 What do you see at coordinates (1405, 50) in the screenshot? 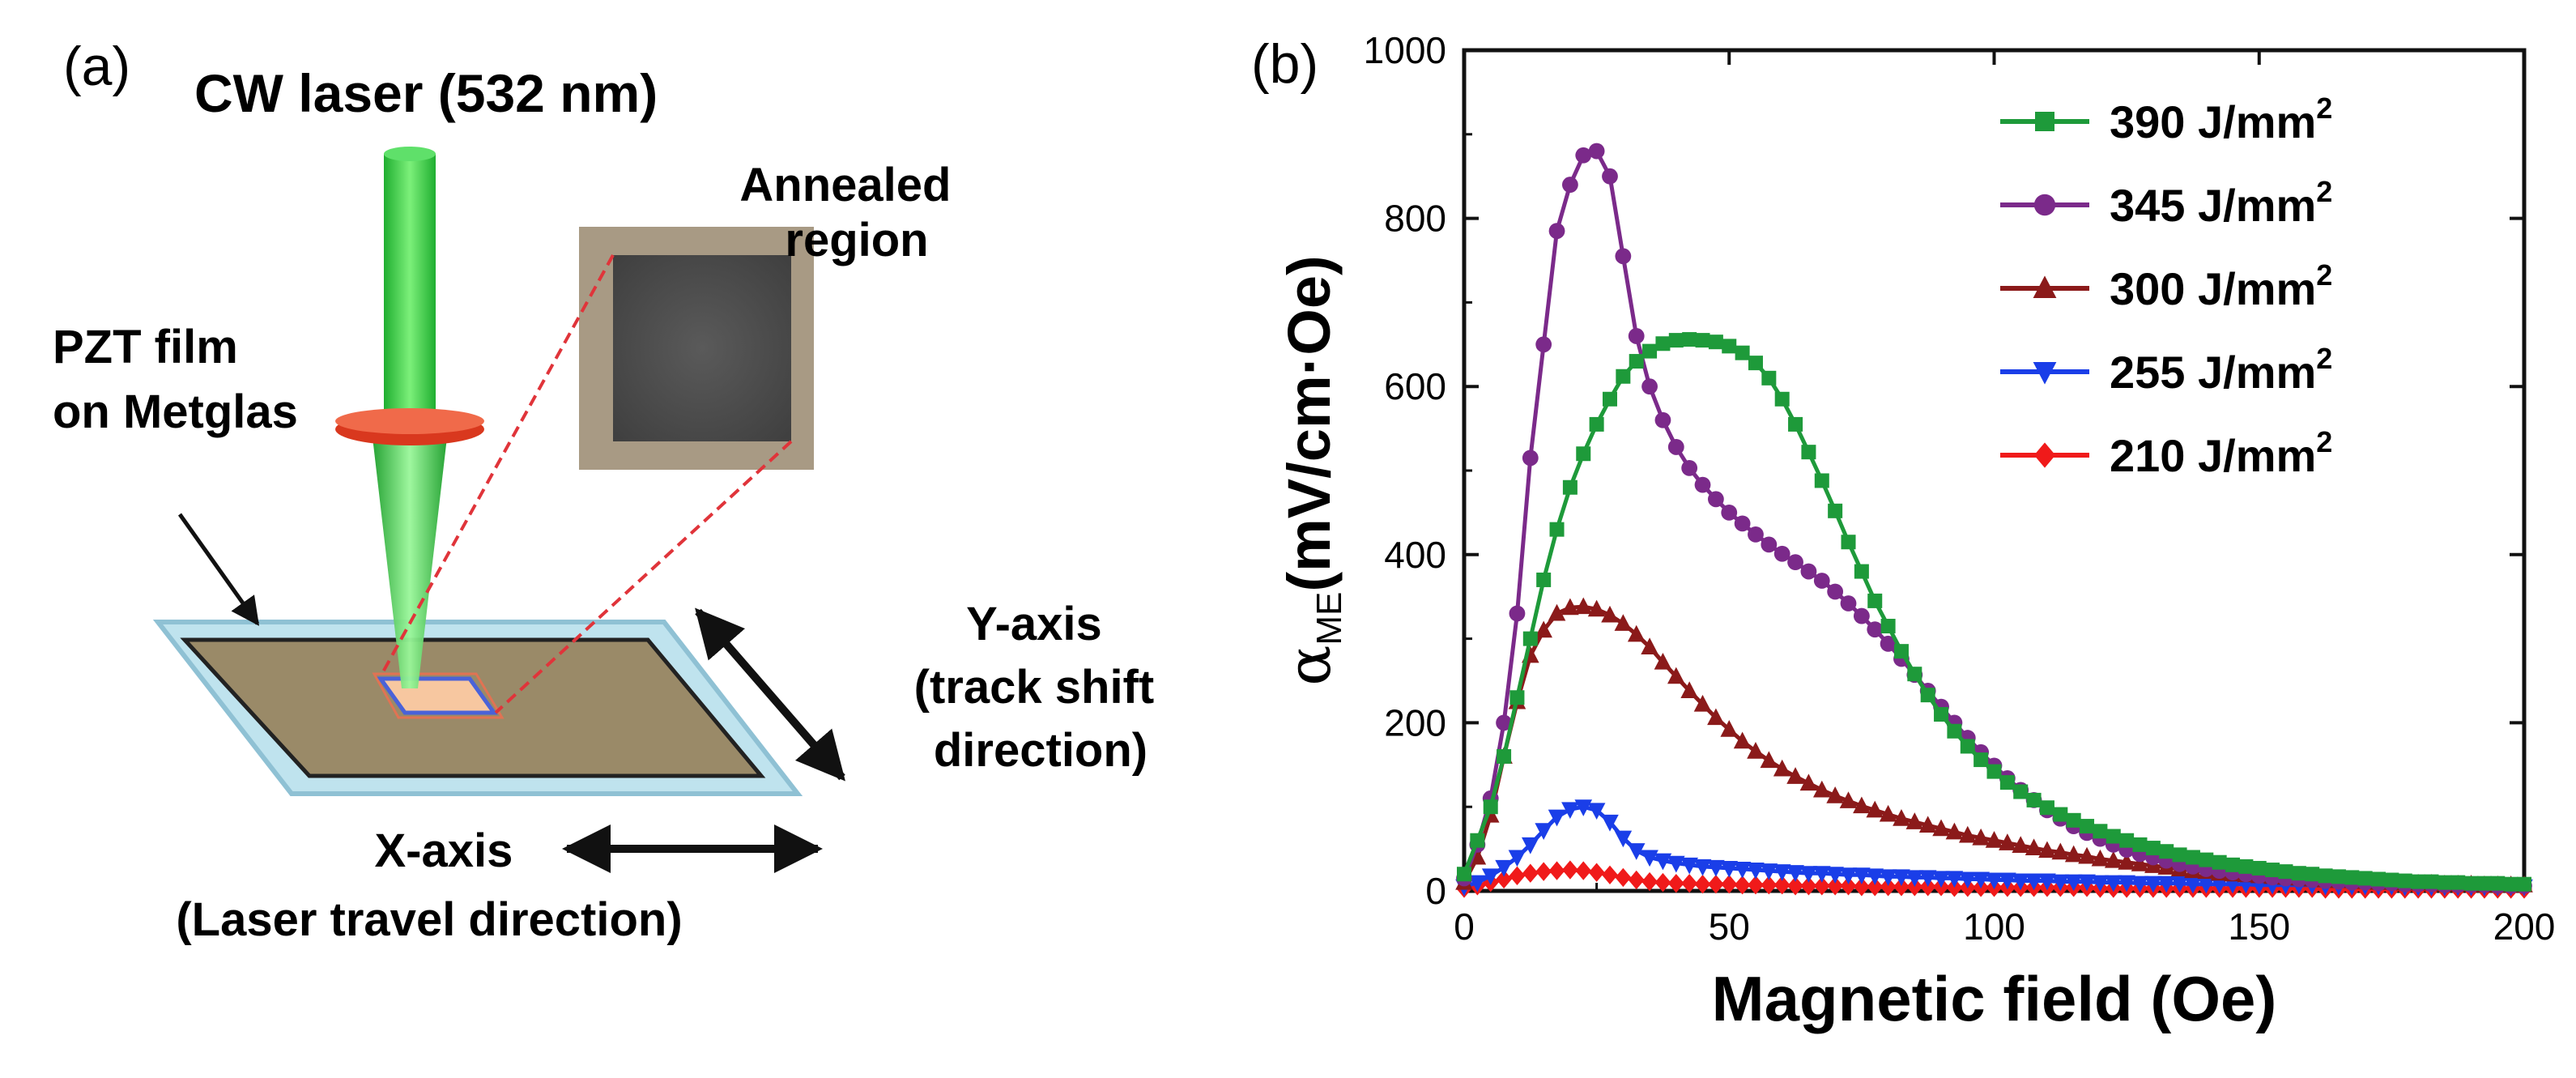
I see `y-tick-label: 1000` at bounding box center [1405, 50].